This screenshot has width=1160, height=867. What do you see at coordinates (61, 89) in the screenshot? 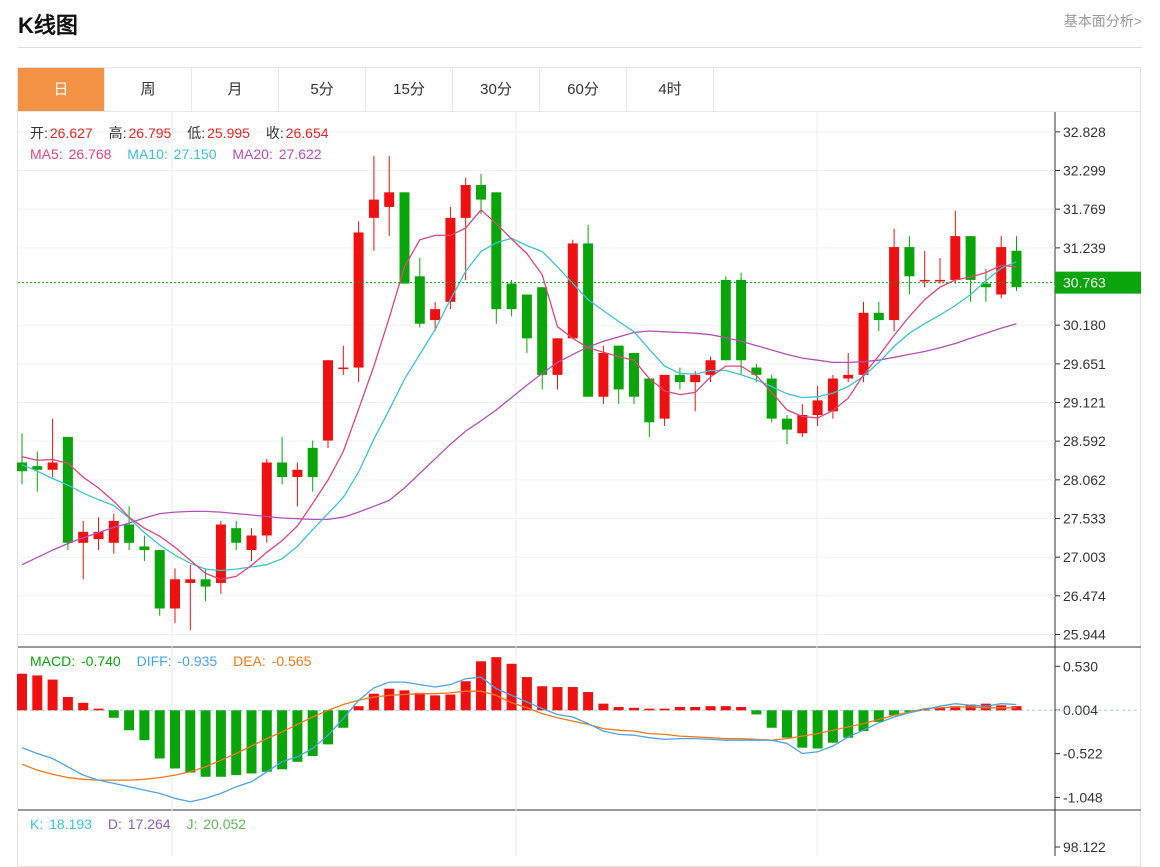
I see `tab-day: 日` at bounding box center [61, 89].